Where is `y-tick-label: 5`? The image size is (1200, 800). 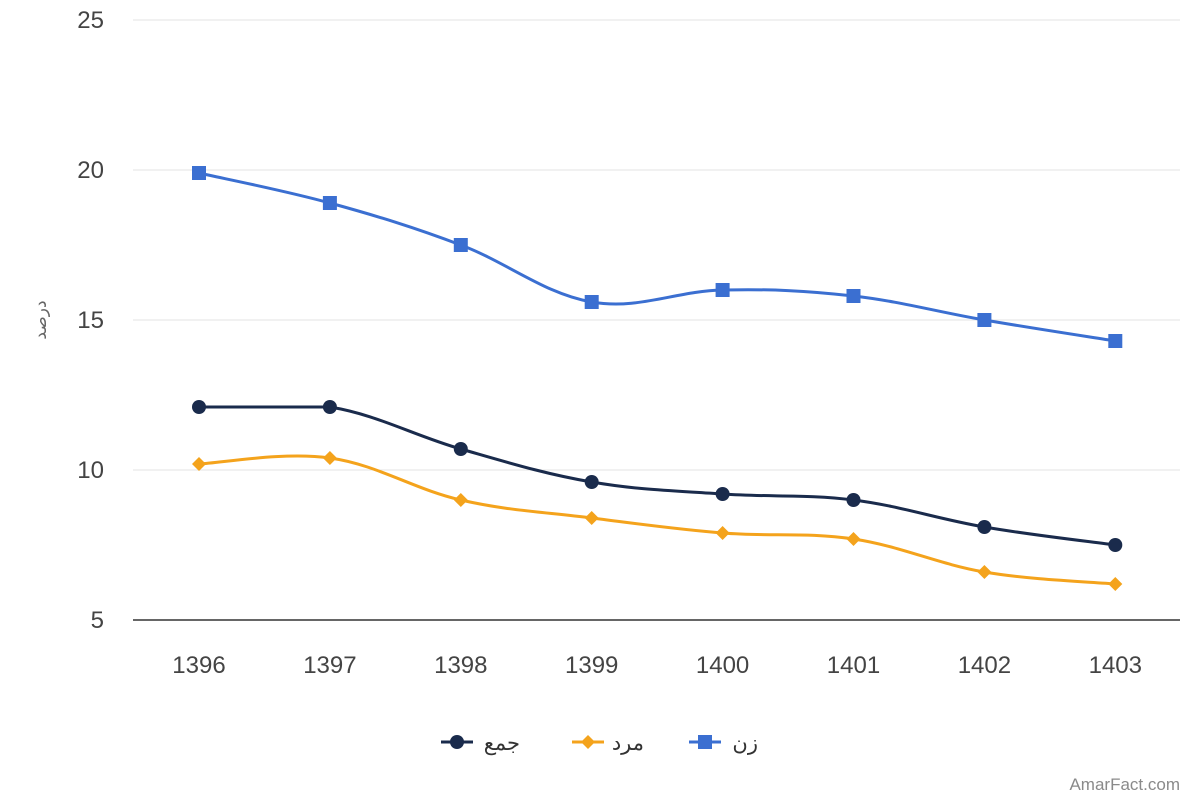
y-tick-label: 5 is located at coordinates (97, 620).